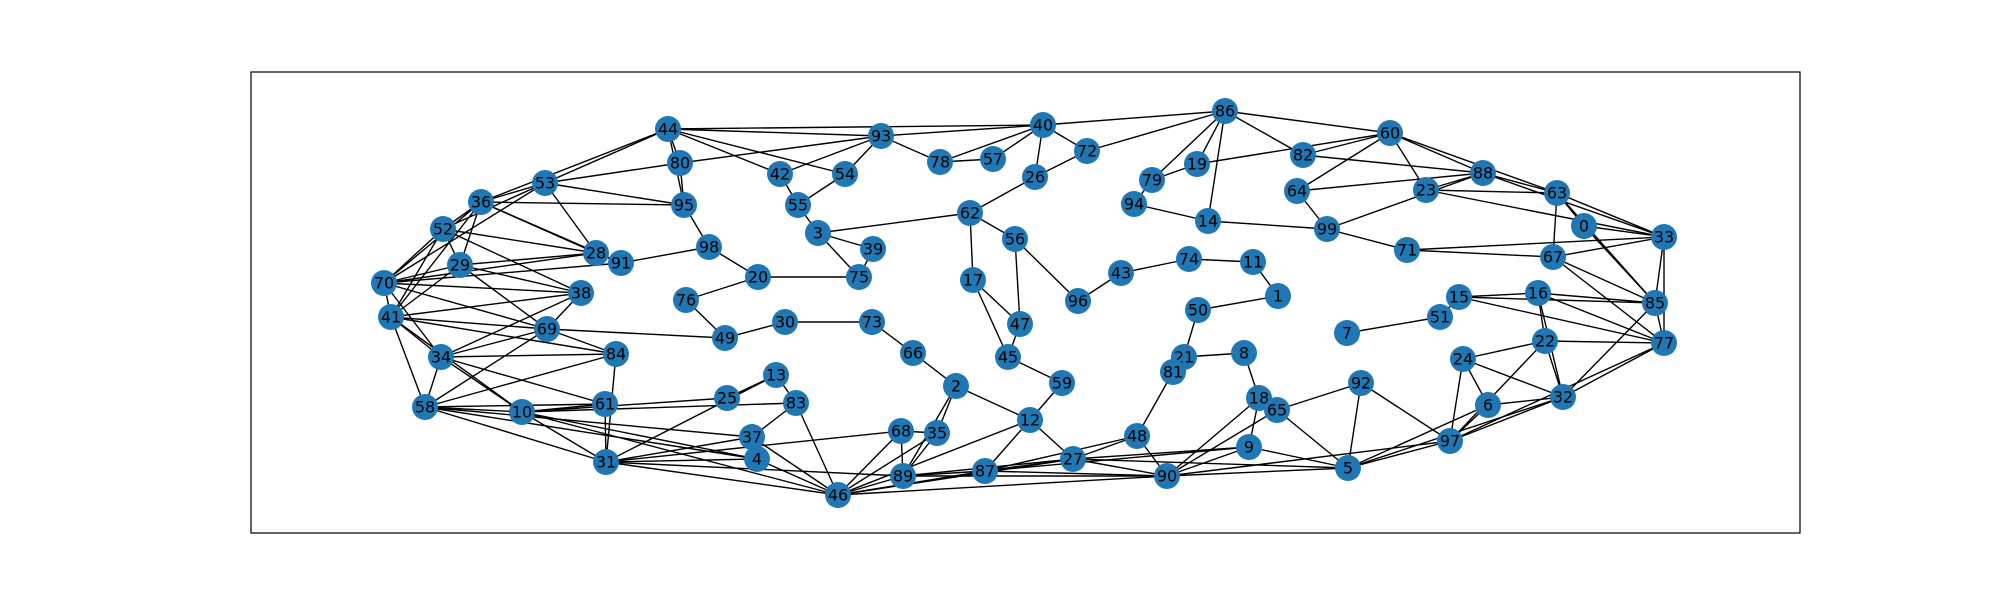  I want to click on node-87: 87, so click(985, 471).